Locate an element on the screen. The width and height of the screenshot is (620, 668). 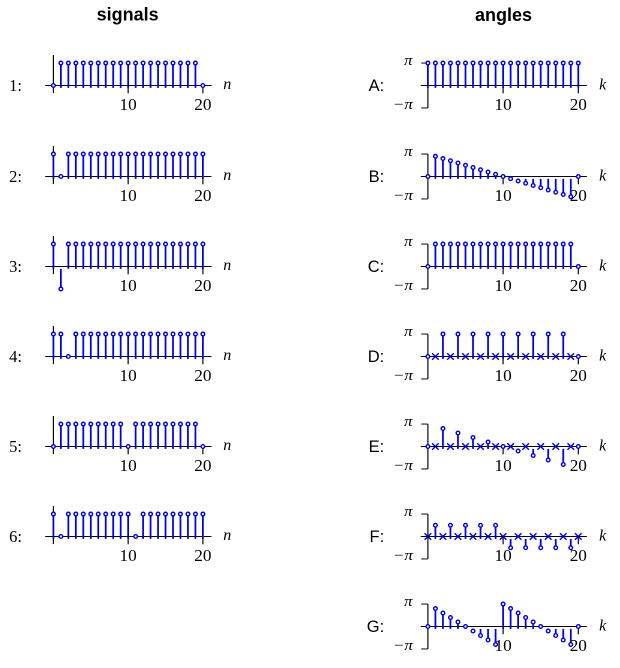
svg-text: D: is located at coordinates (376, 357).